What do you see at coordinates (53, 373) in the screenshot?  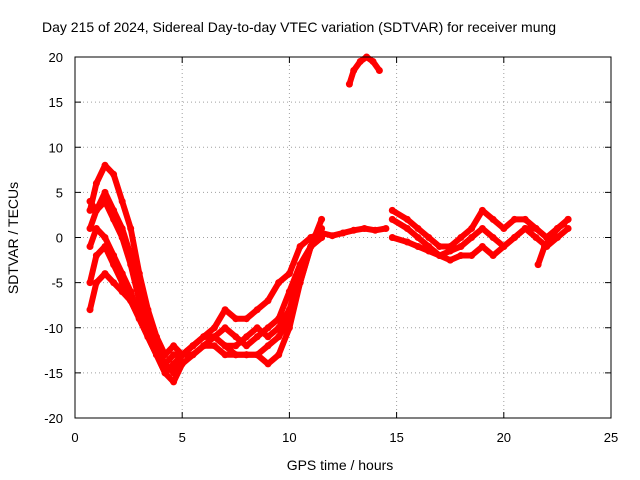 I see `y-tick-label: -15` at bounding box center [53, 373].